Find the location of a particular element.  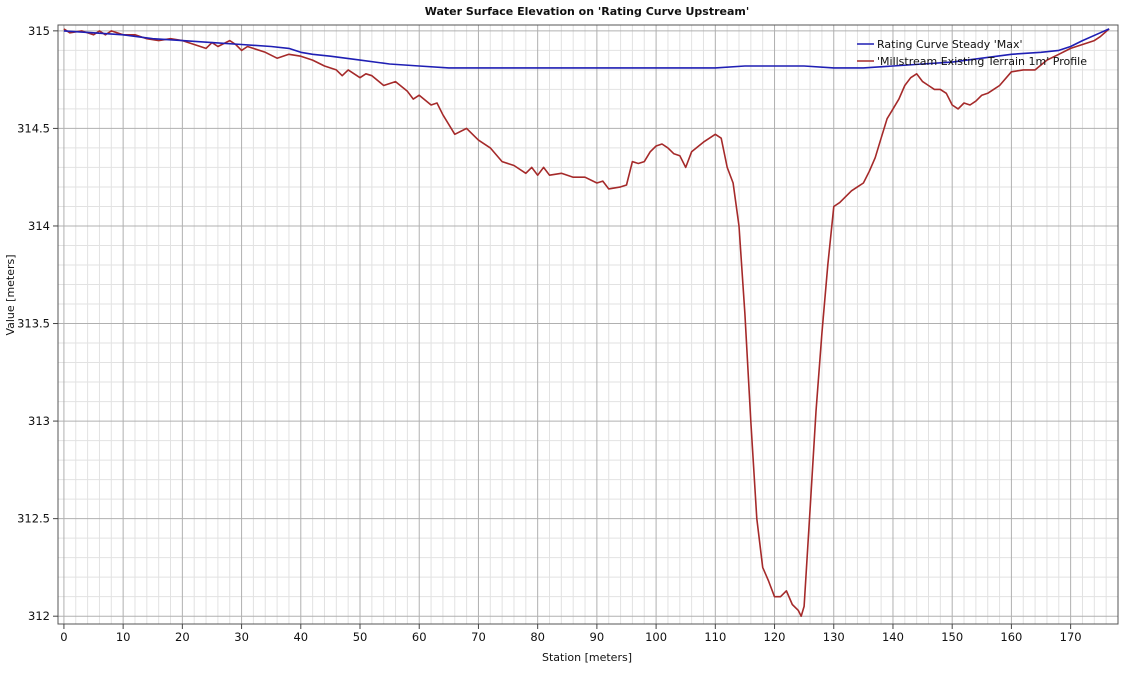

x-tick-label: 110 is located at coordinates (715, 637).